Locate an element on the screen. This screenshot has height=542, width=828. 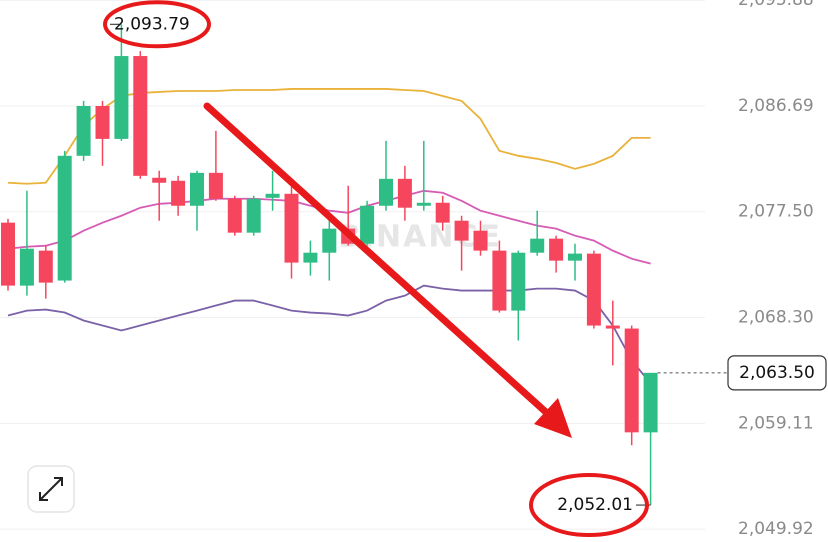
y-tick-label: 2,059.11 is located at coordinates (776, 423).